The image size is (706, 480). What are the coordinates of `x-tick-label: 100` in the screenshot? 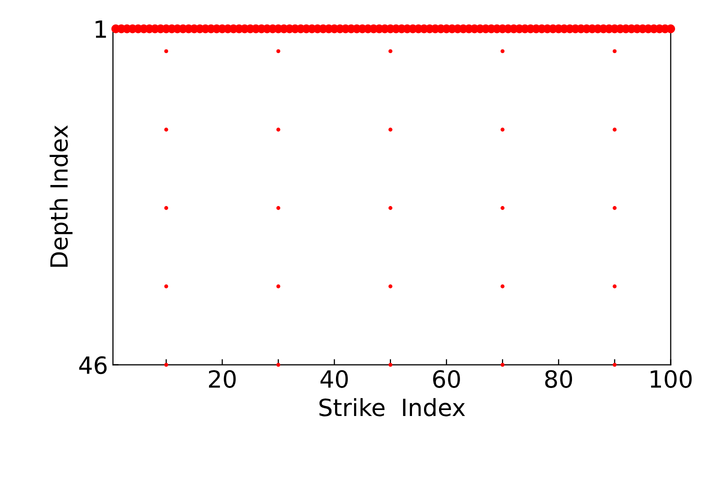 It's located at (671, 379).